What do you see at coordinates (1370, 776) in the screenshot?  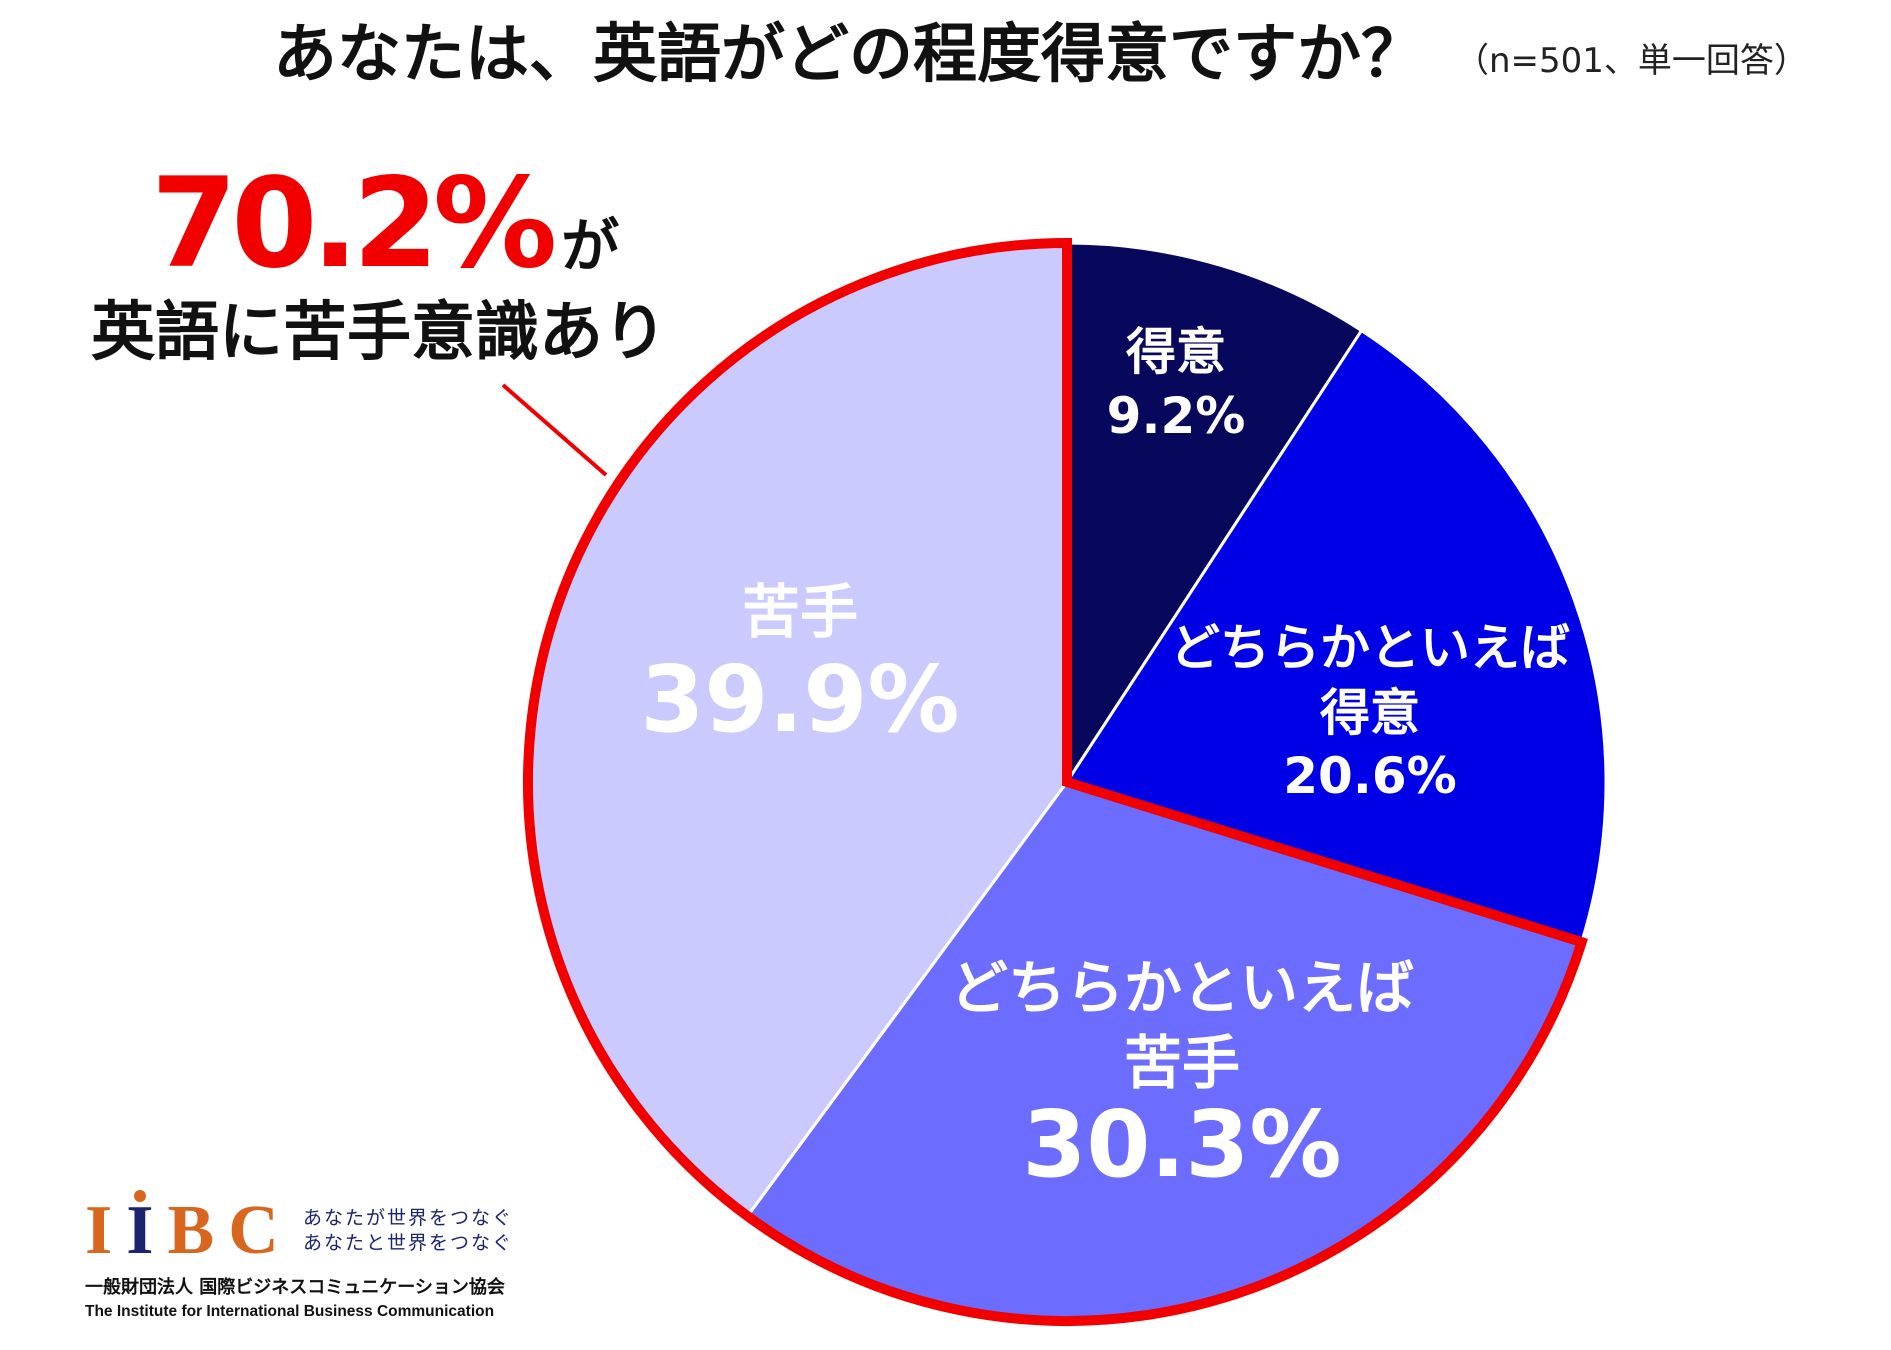 I see `slice-value-somewhat-good: 20.6%` at bounding box center [1370, 776].